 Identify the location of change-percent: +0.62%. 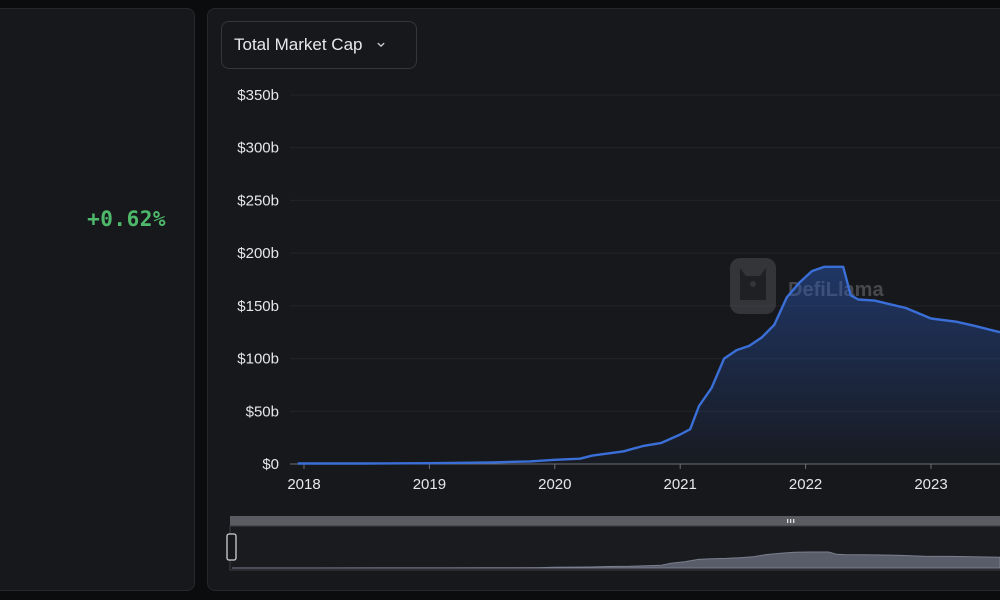
(126, 219).